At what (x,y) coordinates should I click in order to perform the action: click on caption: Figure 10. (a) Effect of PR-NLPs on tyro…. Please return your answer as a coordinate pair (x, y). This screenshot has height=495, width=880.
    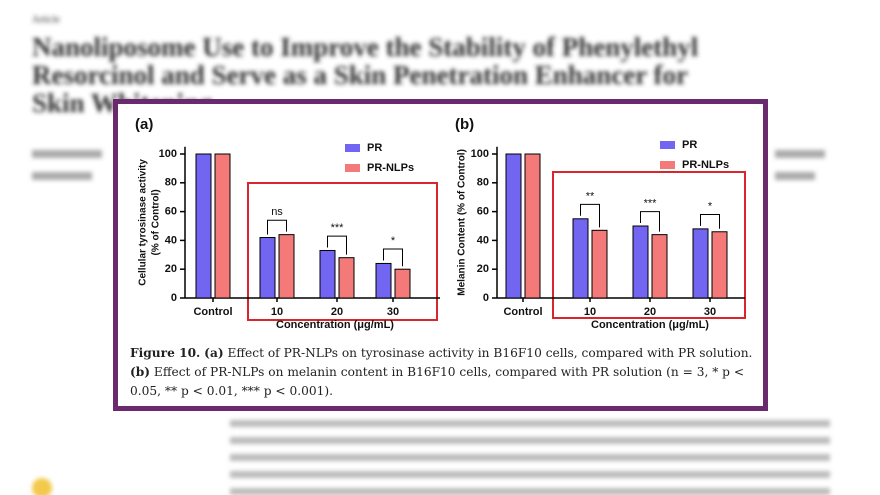
    Looking at the image, I should click on (442, 372).